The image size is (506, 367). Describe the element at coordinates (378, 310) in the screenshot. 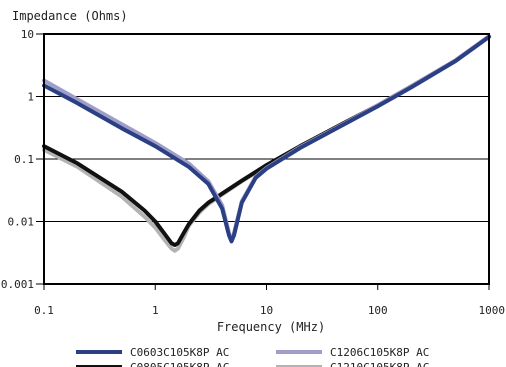

I see `x-tick-label: 100` at that location.